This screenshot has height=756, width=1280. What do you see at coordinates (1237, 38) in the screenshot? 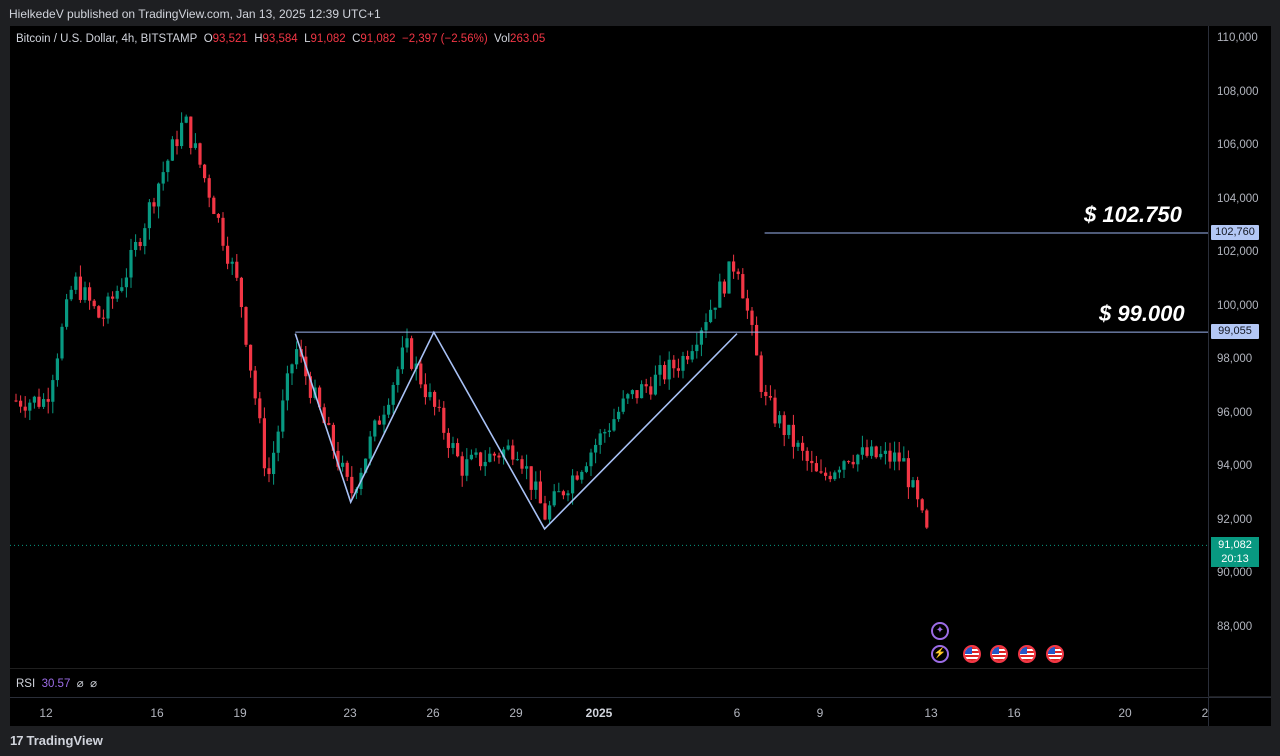
I see `price-tick-label: 110,000` at bounding box center [1237, 38].